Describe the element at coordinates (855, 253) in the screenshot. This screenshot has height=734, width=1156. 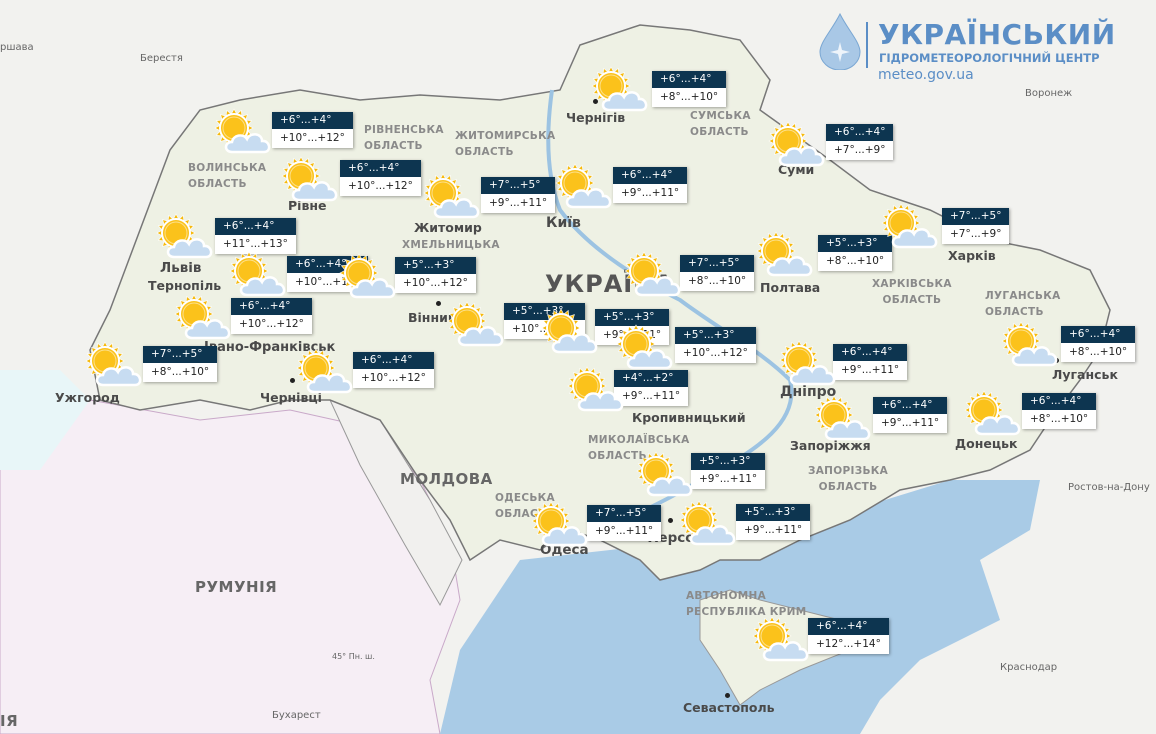
I see `forecast-box: +5°...+3° +8°...+10°` at that location.